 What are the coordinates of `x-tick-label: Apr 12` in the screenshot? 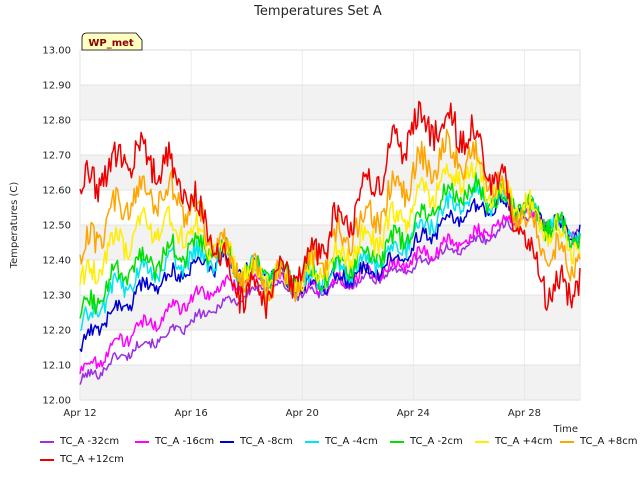 It's located at (79, 413).